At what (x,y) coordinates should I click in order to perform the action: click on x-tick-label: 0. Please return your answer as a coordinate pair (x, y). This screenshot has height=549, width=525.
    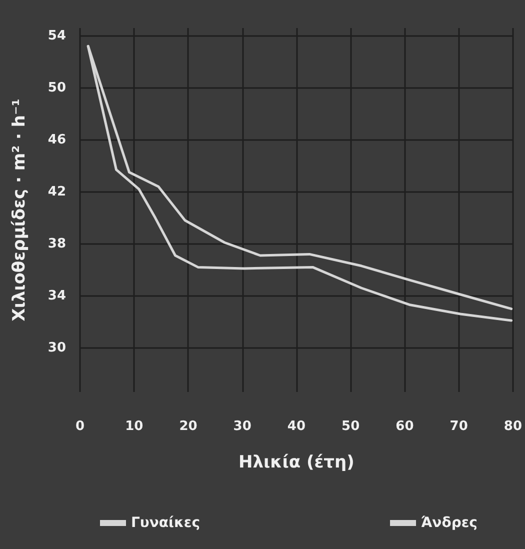
    Looking at the image, I should click on (80, 426).